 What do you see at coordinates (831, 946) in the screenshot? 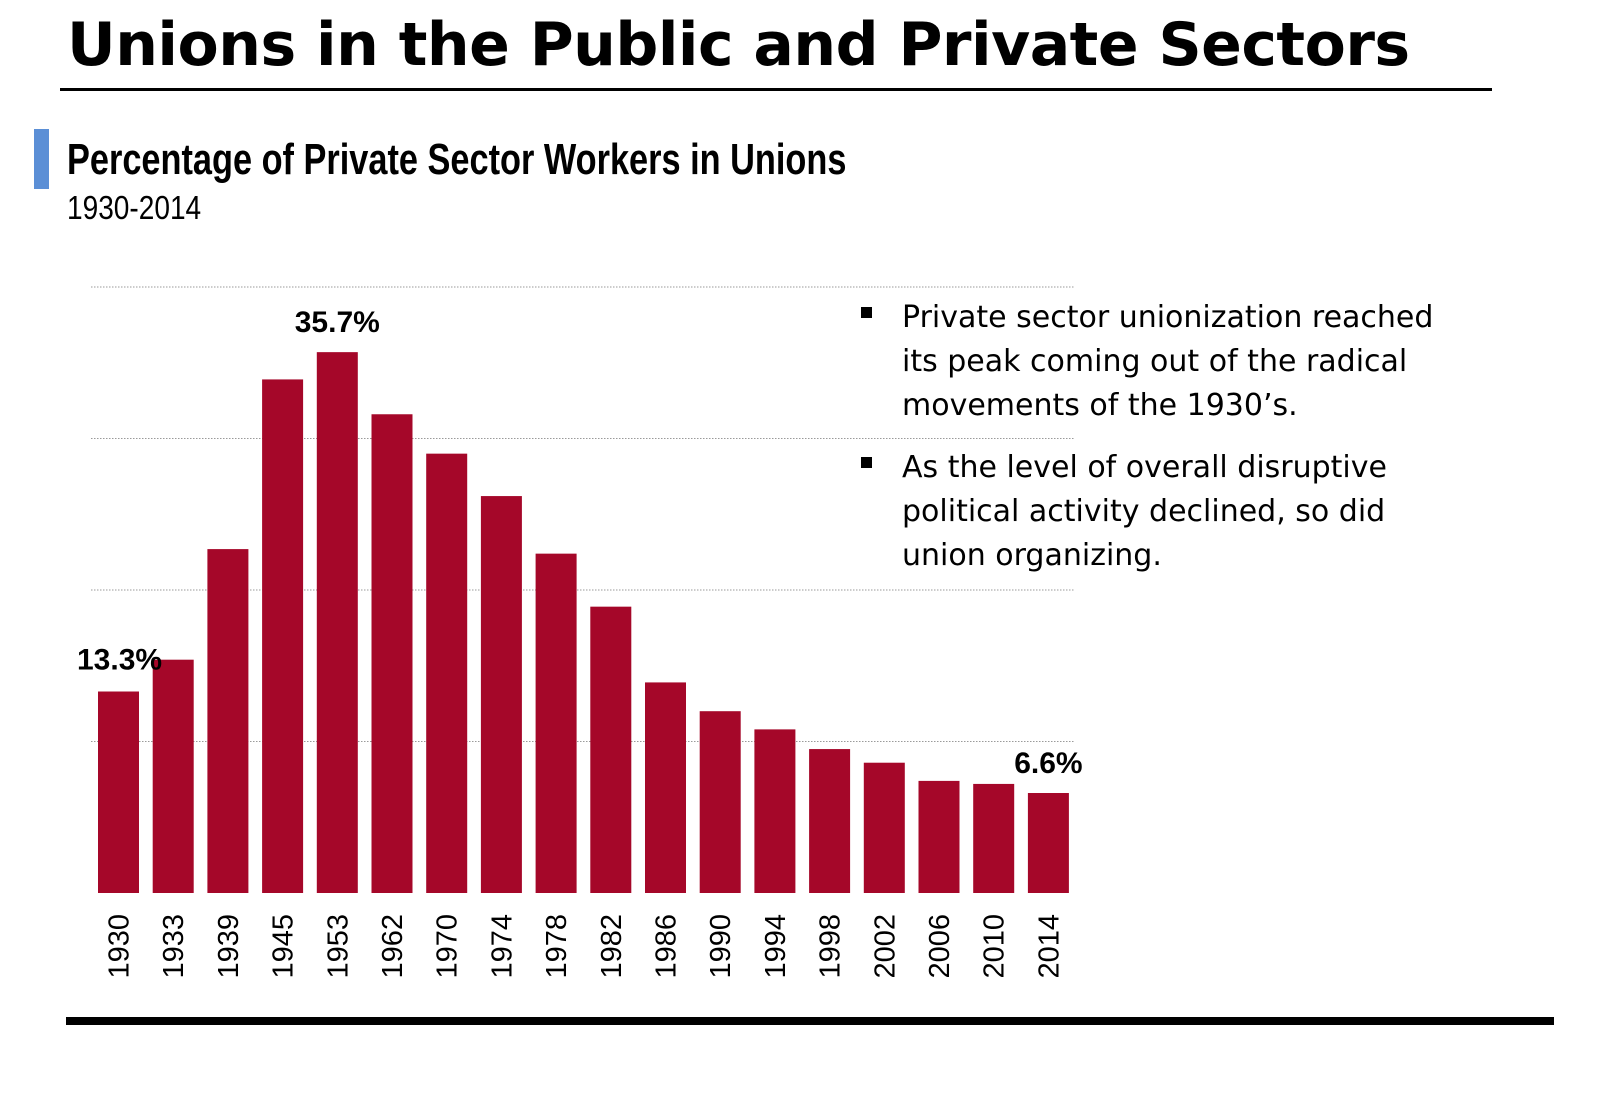
I see `x-tick-label: 1998` at bounding box center [831, 946].